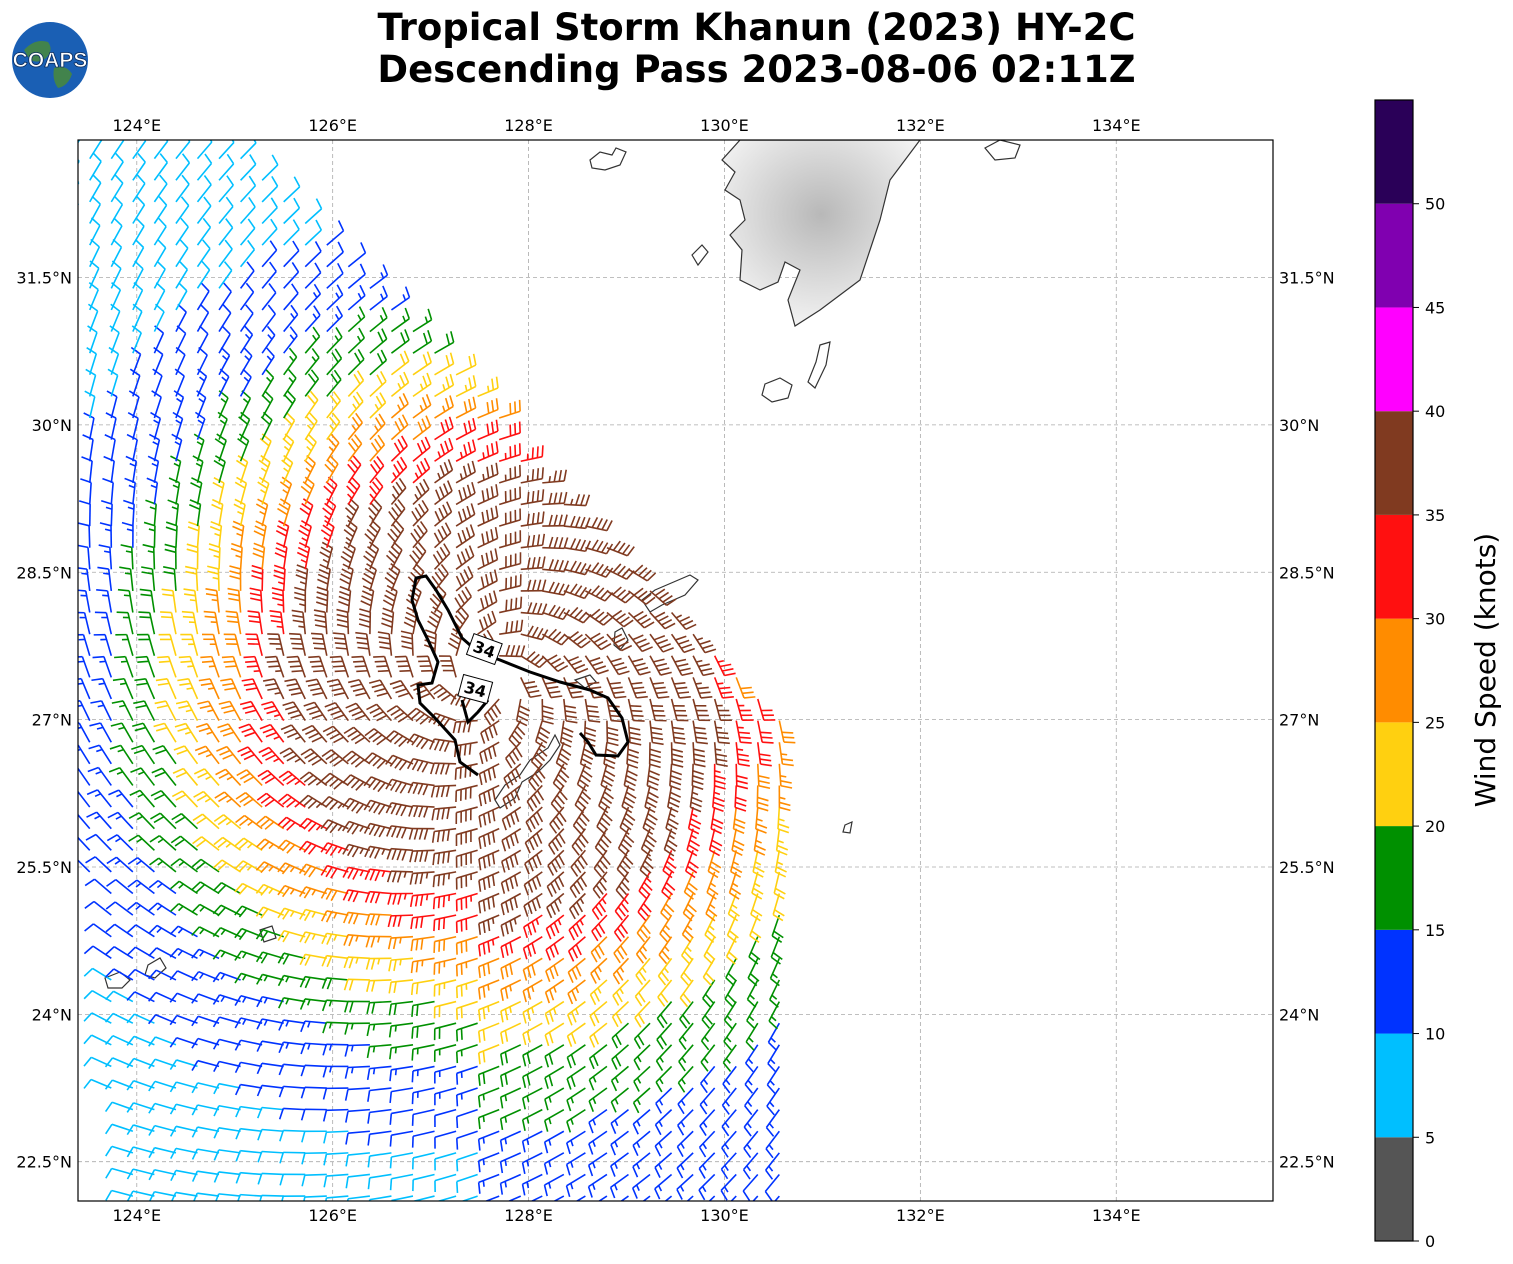 Image resolution: width=1513 pixels, height=1264 pixels. I want to click on lon-tick-label-top: 124°E, so click(136, 125).